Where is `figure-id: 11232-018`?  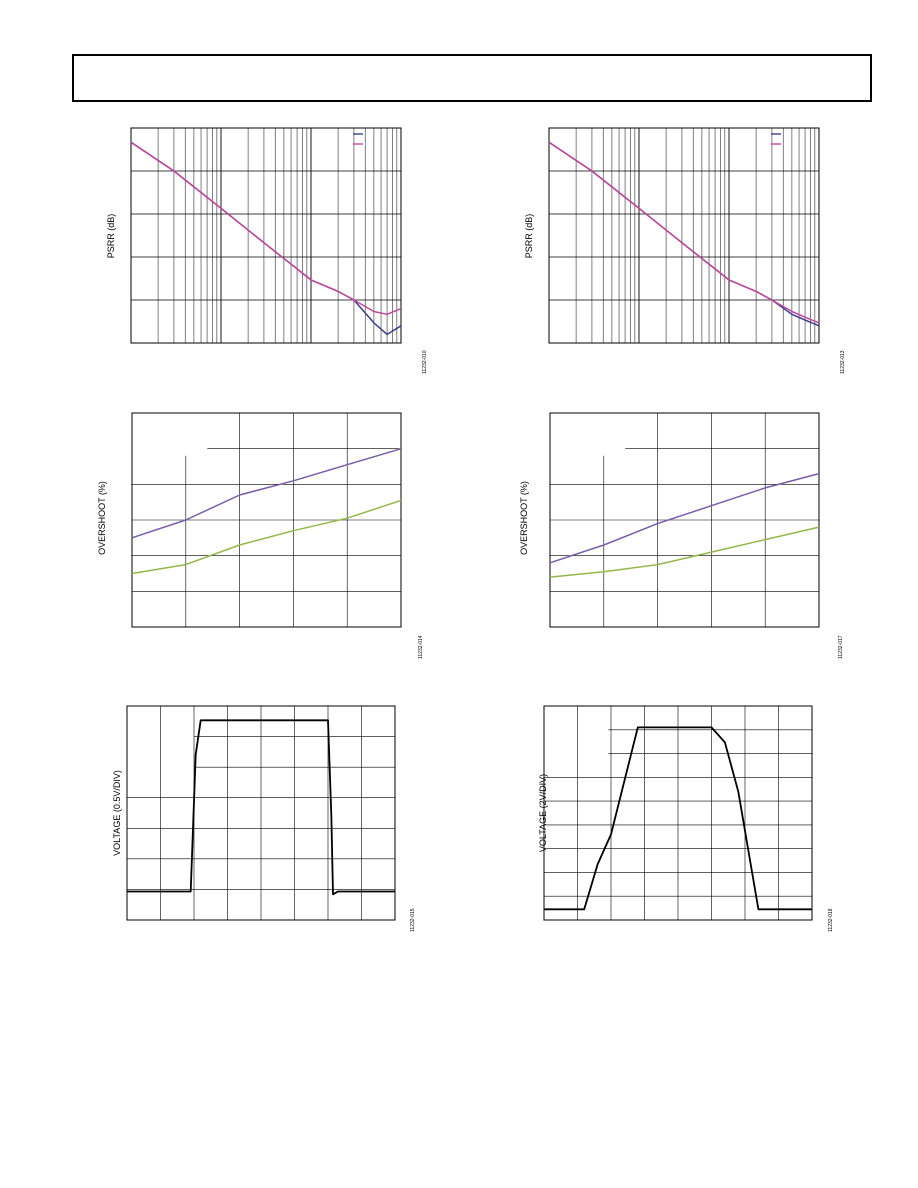 figure-id: 11232-018 is located at coordinates (831, 920).